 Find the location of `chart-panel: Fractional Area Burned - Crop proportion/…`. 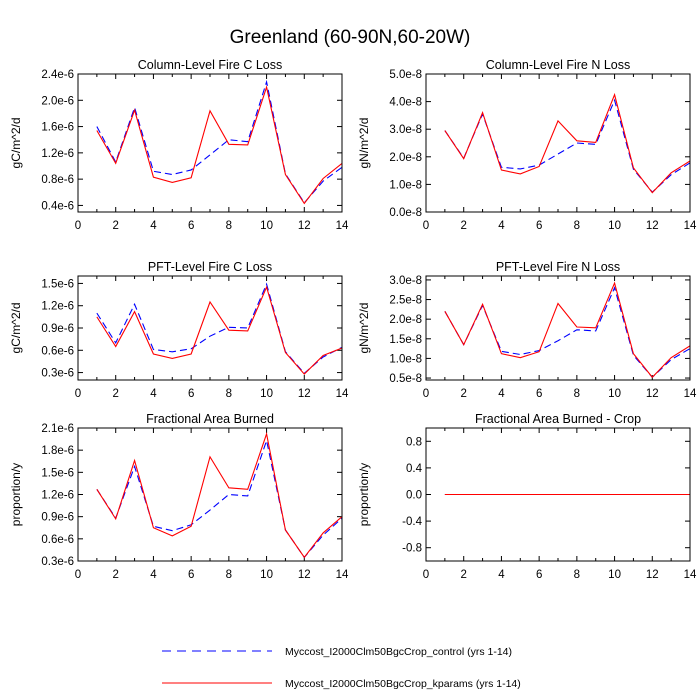

chart-panel: Fractional Area Burned - Crop proportion/… is located at coordinates (527, 496).